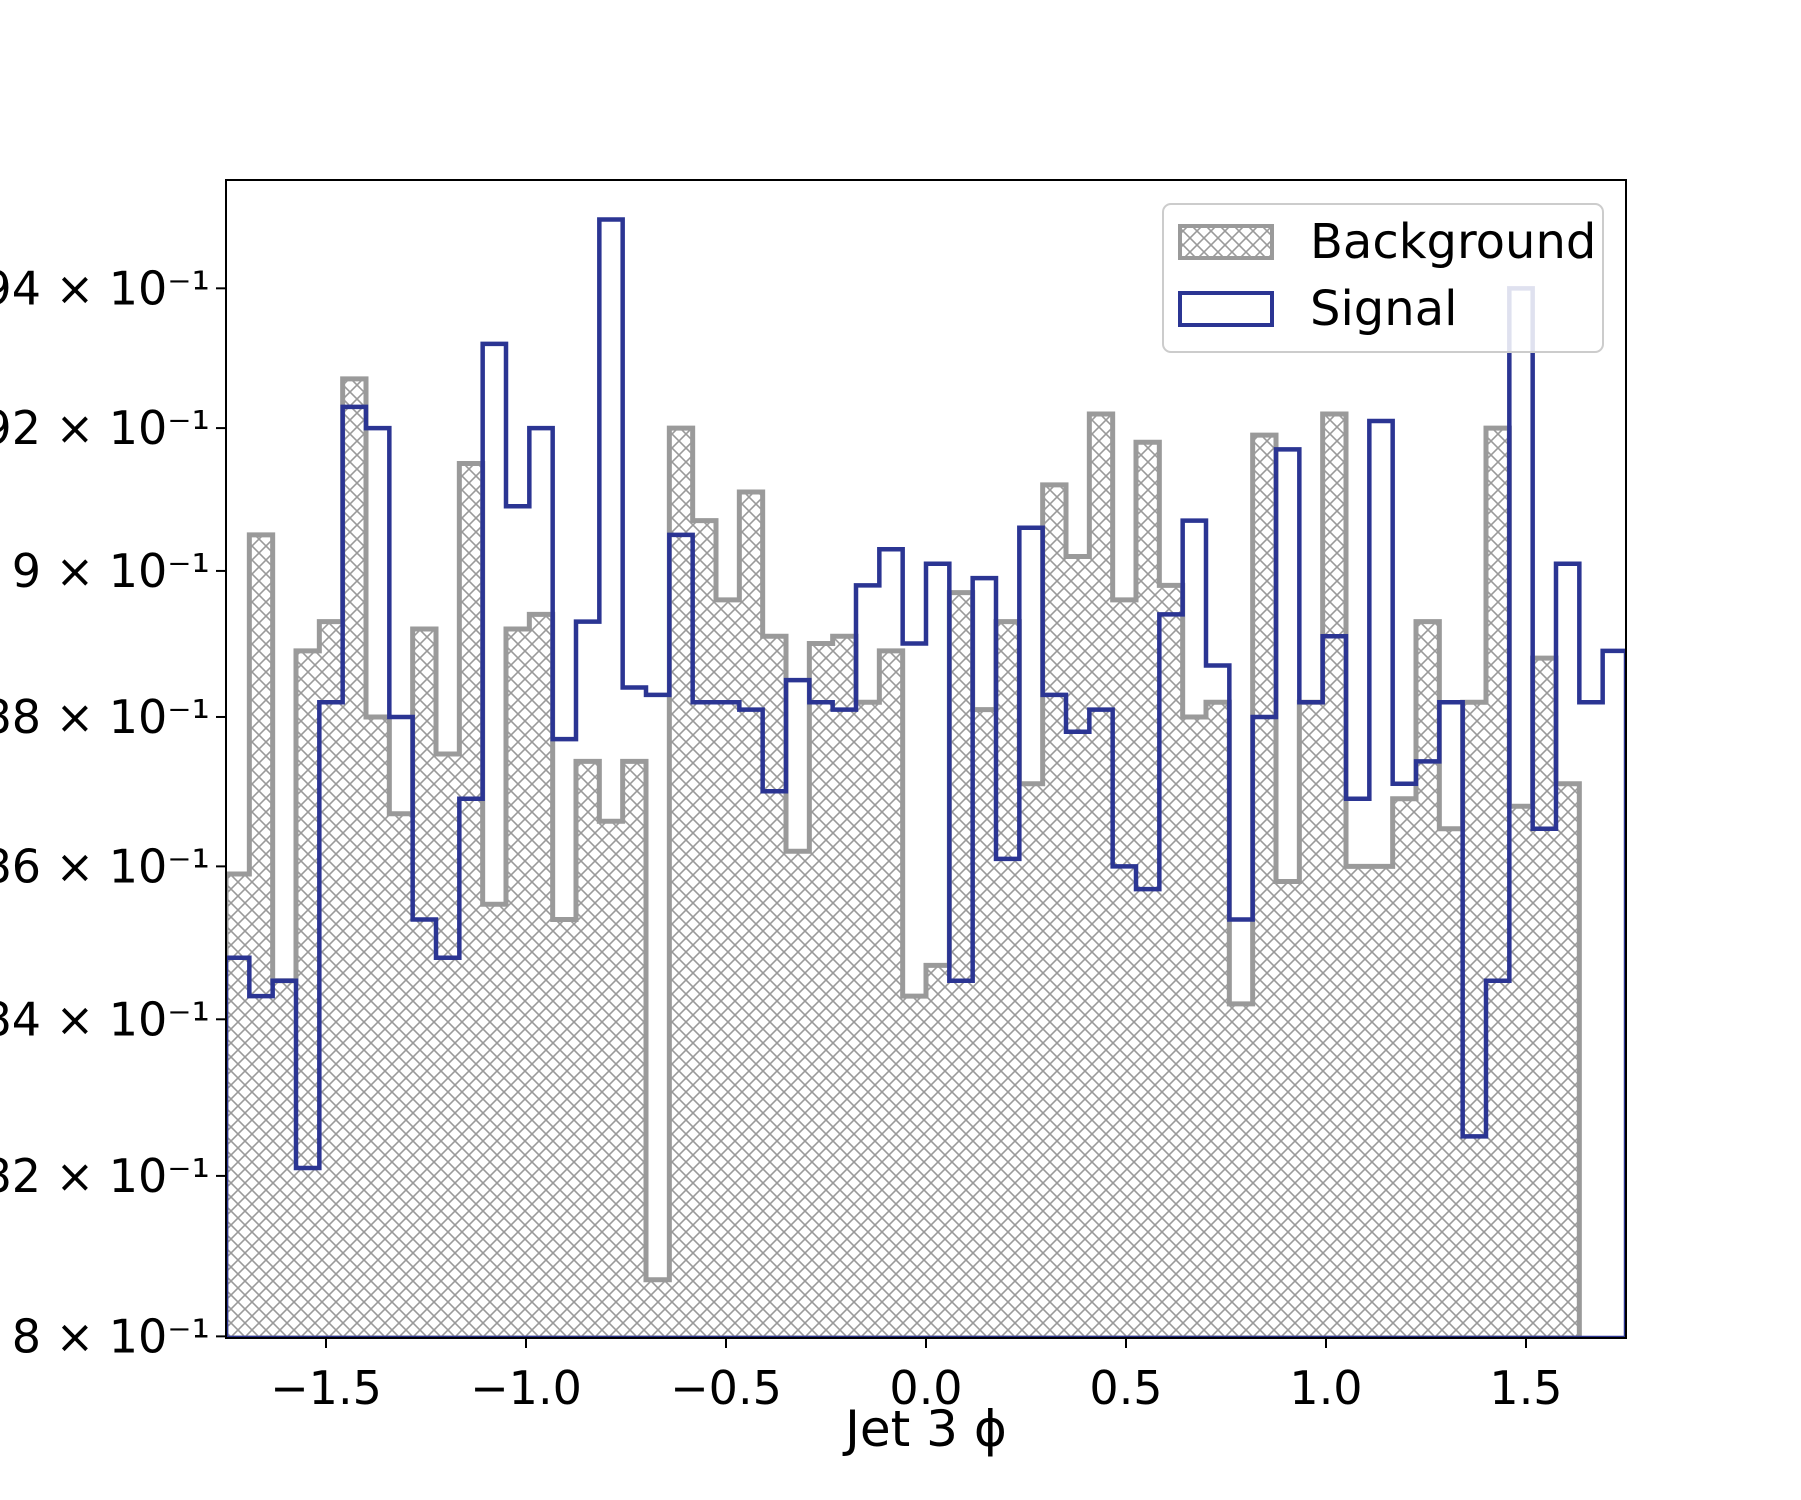 This screenshot has width=1801, height=1500. I want to click on y-tick-label: 94 × 10⁻¹, so click(105, 288).